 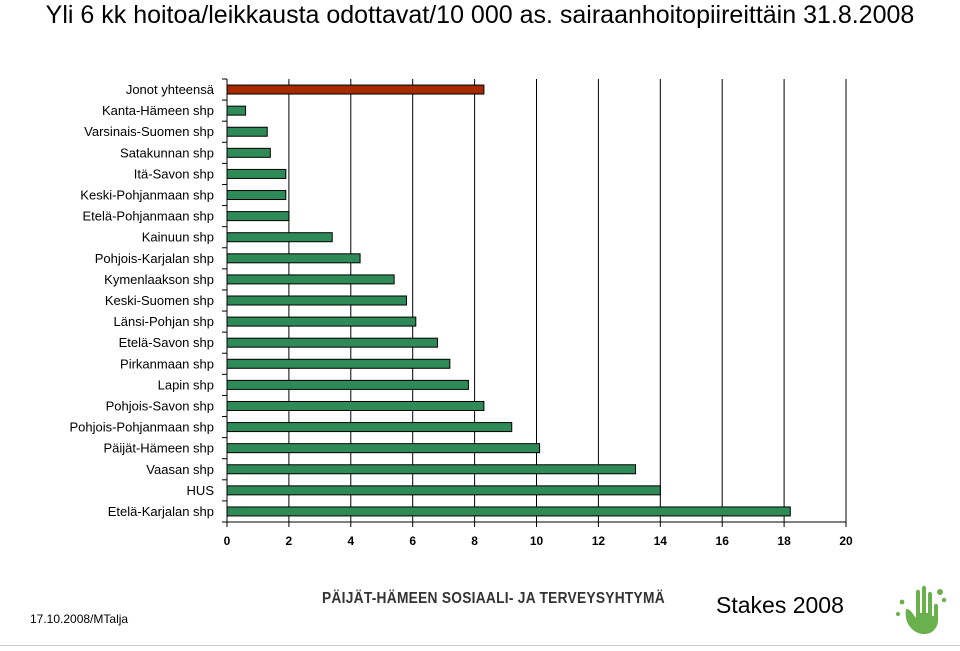 I want to click on category-label-2: Varsinais-Suomen shp, so click(x=149, y=131).